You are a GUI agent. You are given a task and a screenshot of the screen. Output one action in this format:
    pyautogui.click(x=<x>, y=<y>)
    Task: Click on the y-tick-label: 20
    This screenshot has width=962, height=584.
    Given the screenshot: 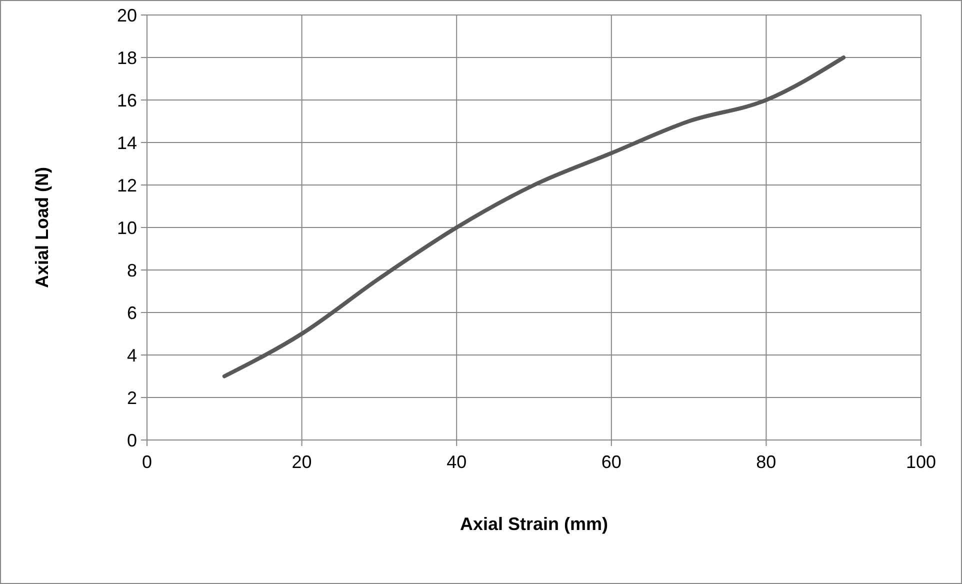 What is the action you would take?
    pyautogui.click(x=126, y=15)
    